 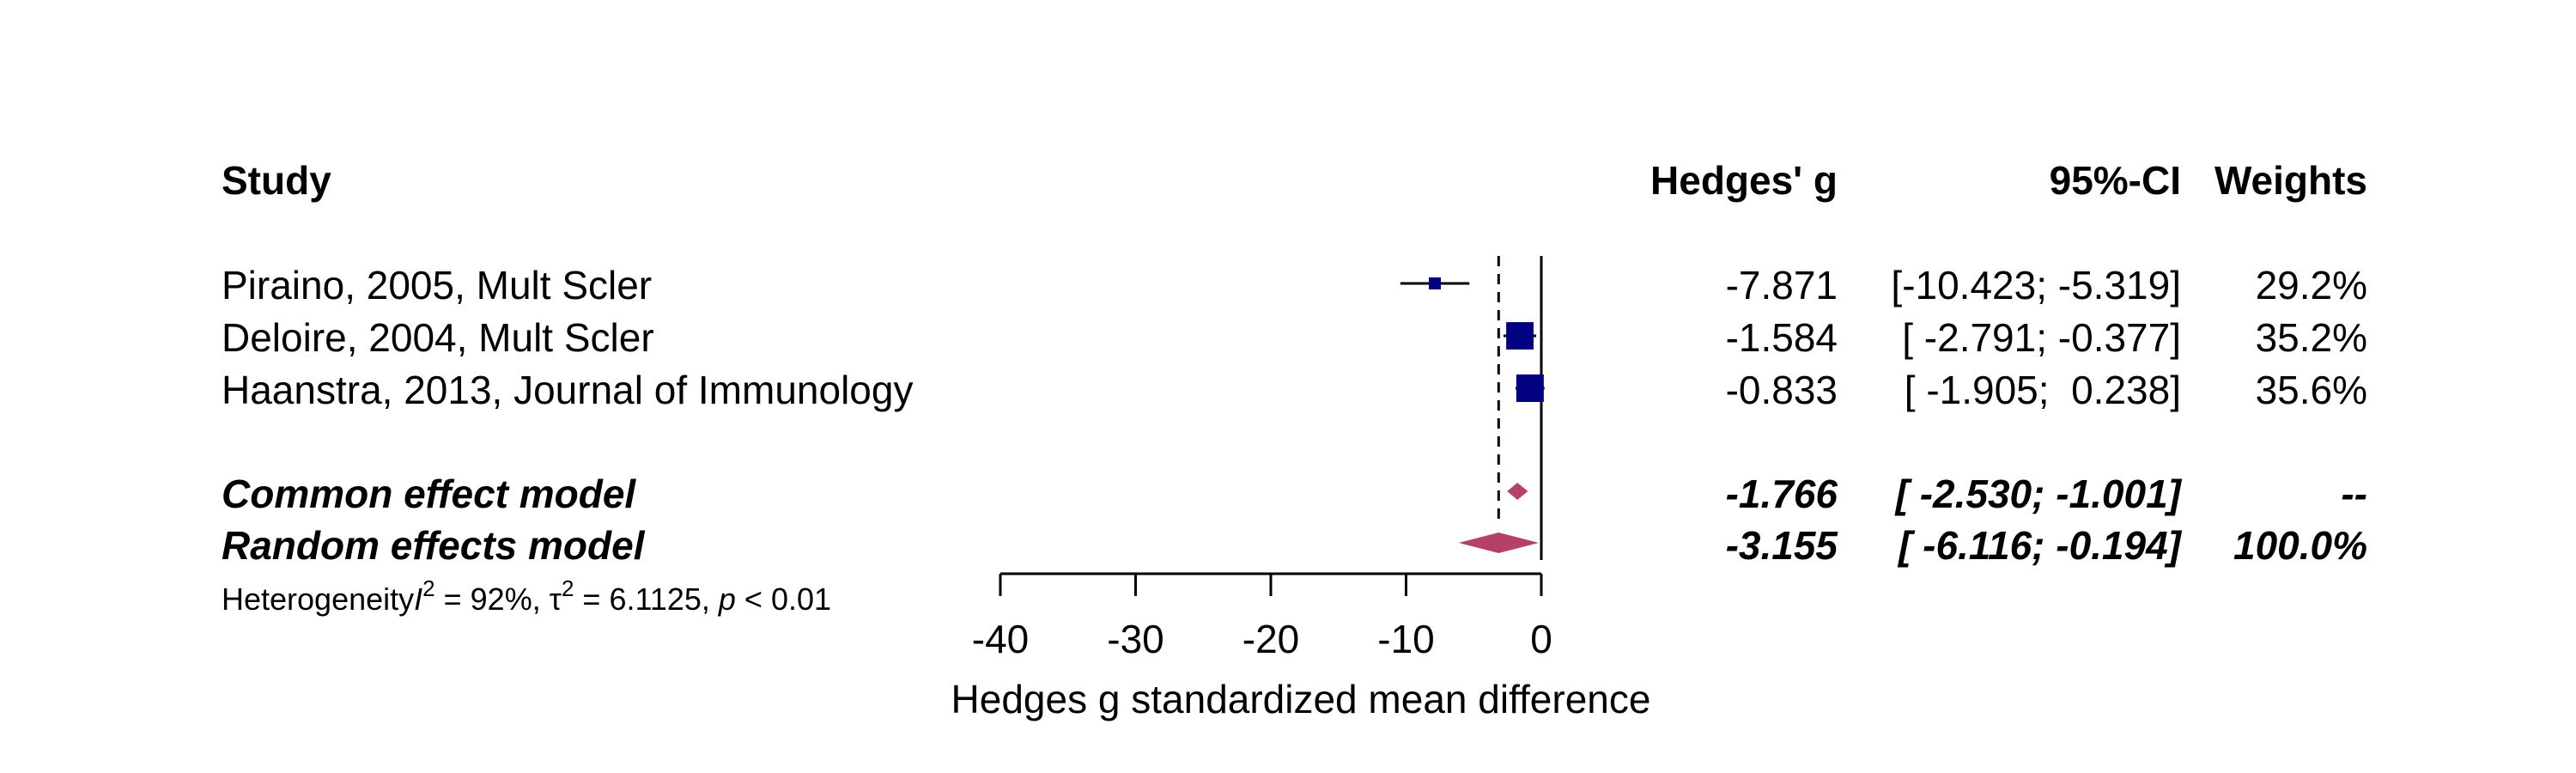 I want to click on header-effect: Hedges' g, so click(x=1744, y=180).